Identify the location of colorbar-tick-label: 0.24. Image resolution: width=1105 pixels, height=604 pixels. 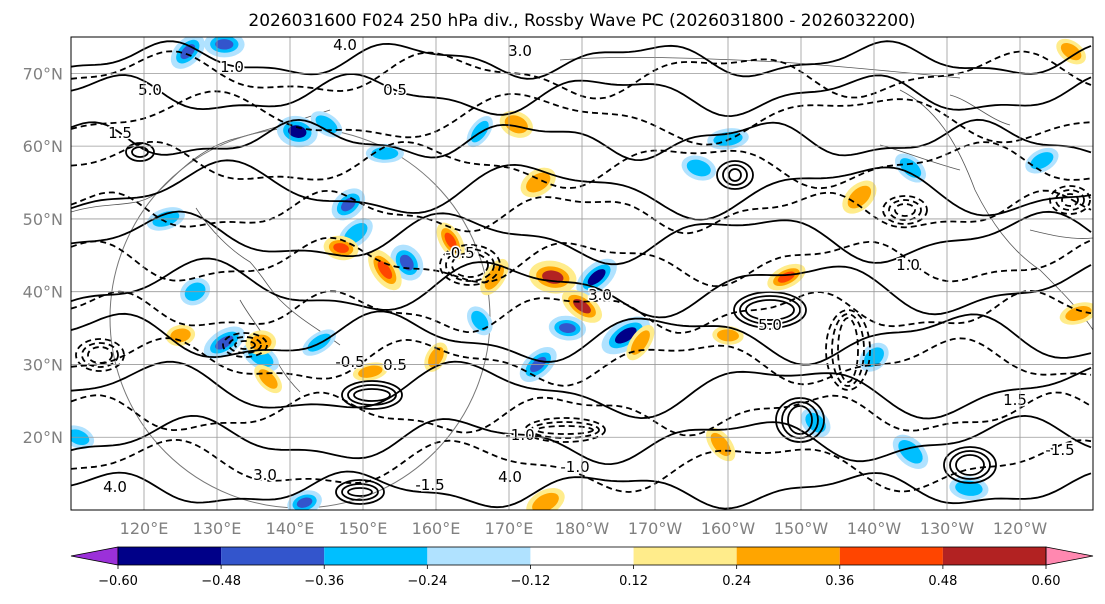
(736, 581).